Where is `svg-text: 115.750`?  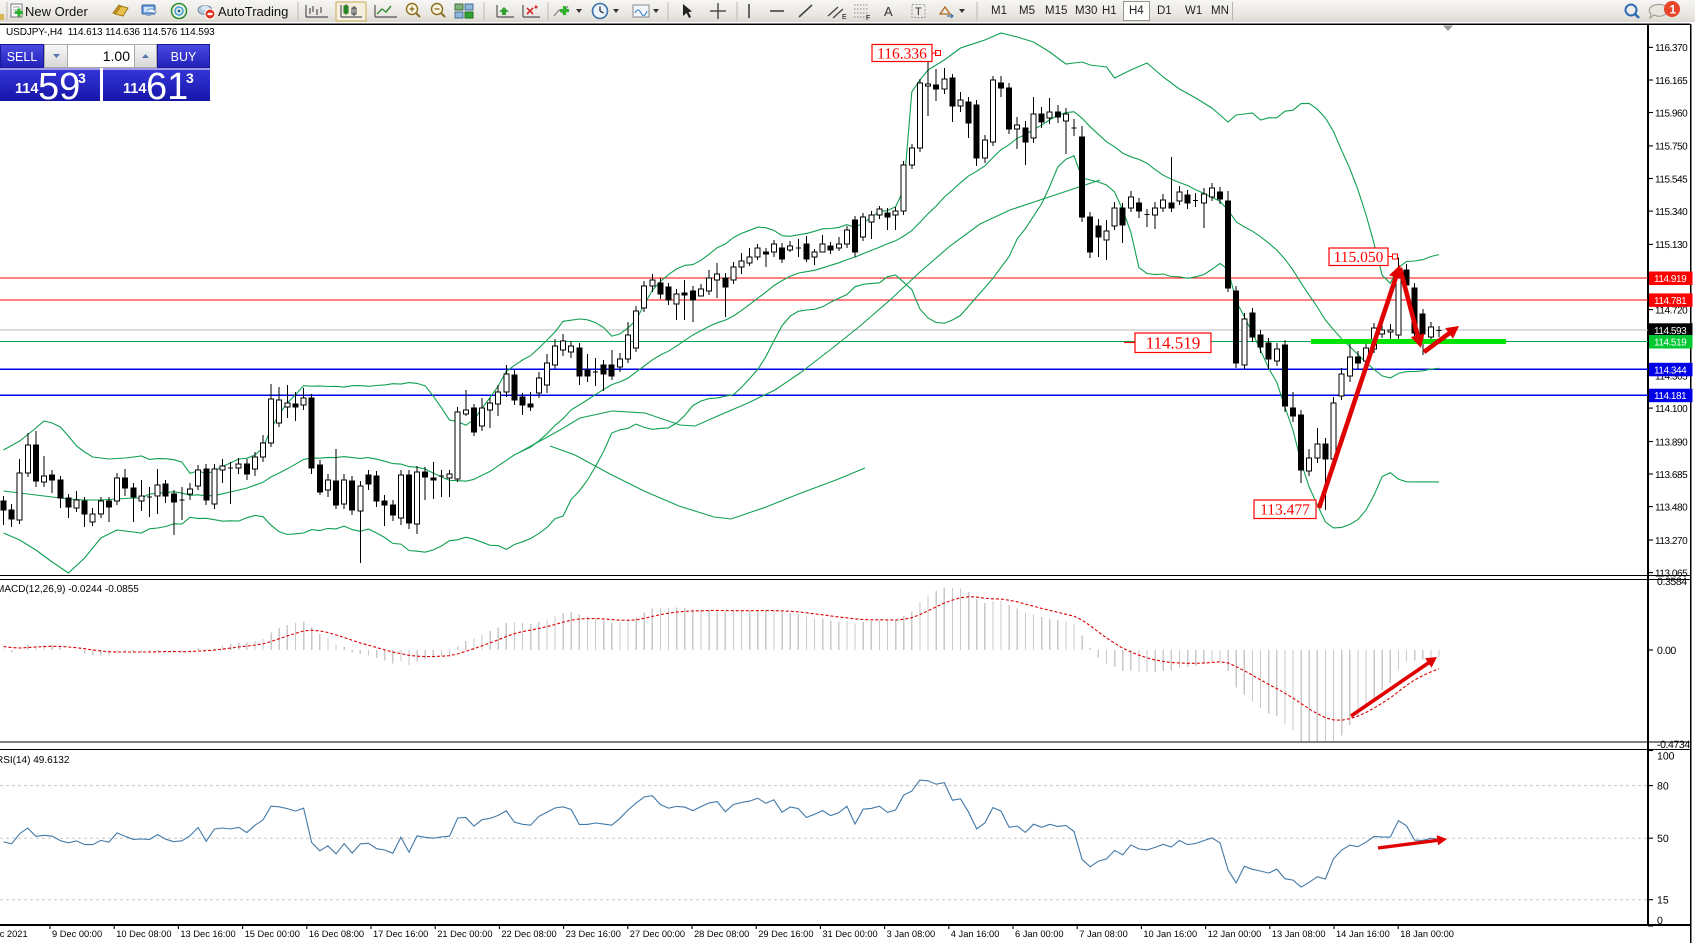 svg-text: 115.750 is located at coordinates (1671, 147).